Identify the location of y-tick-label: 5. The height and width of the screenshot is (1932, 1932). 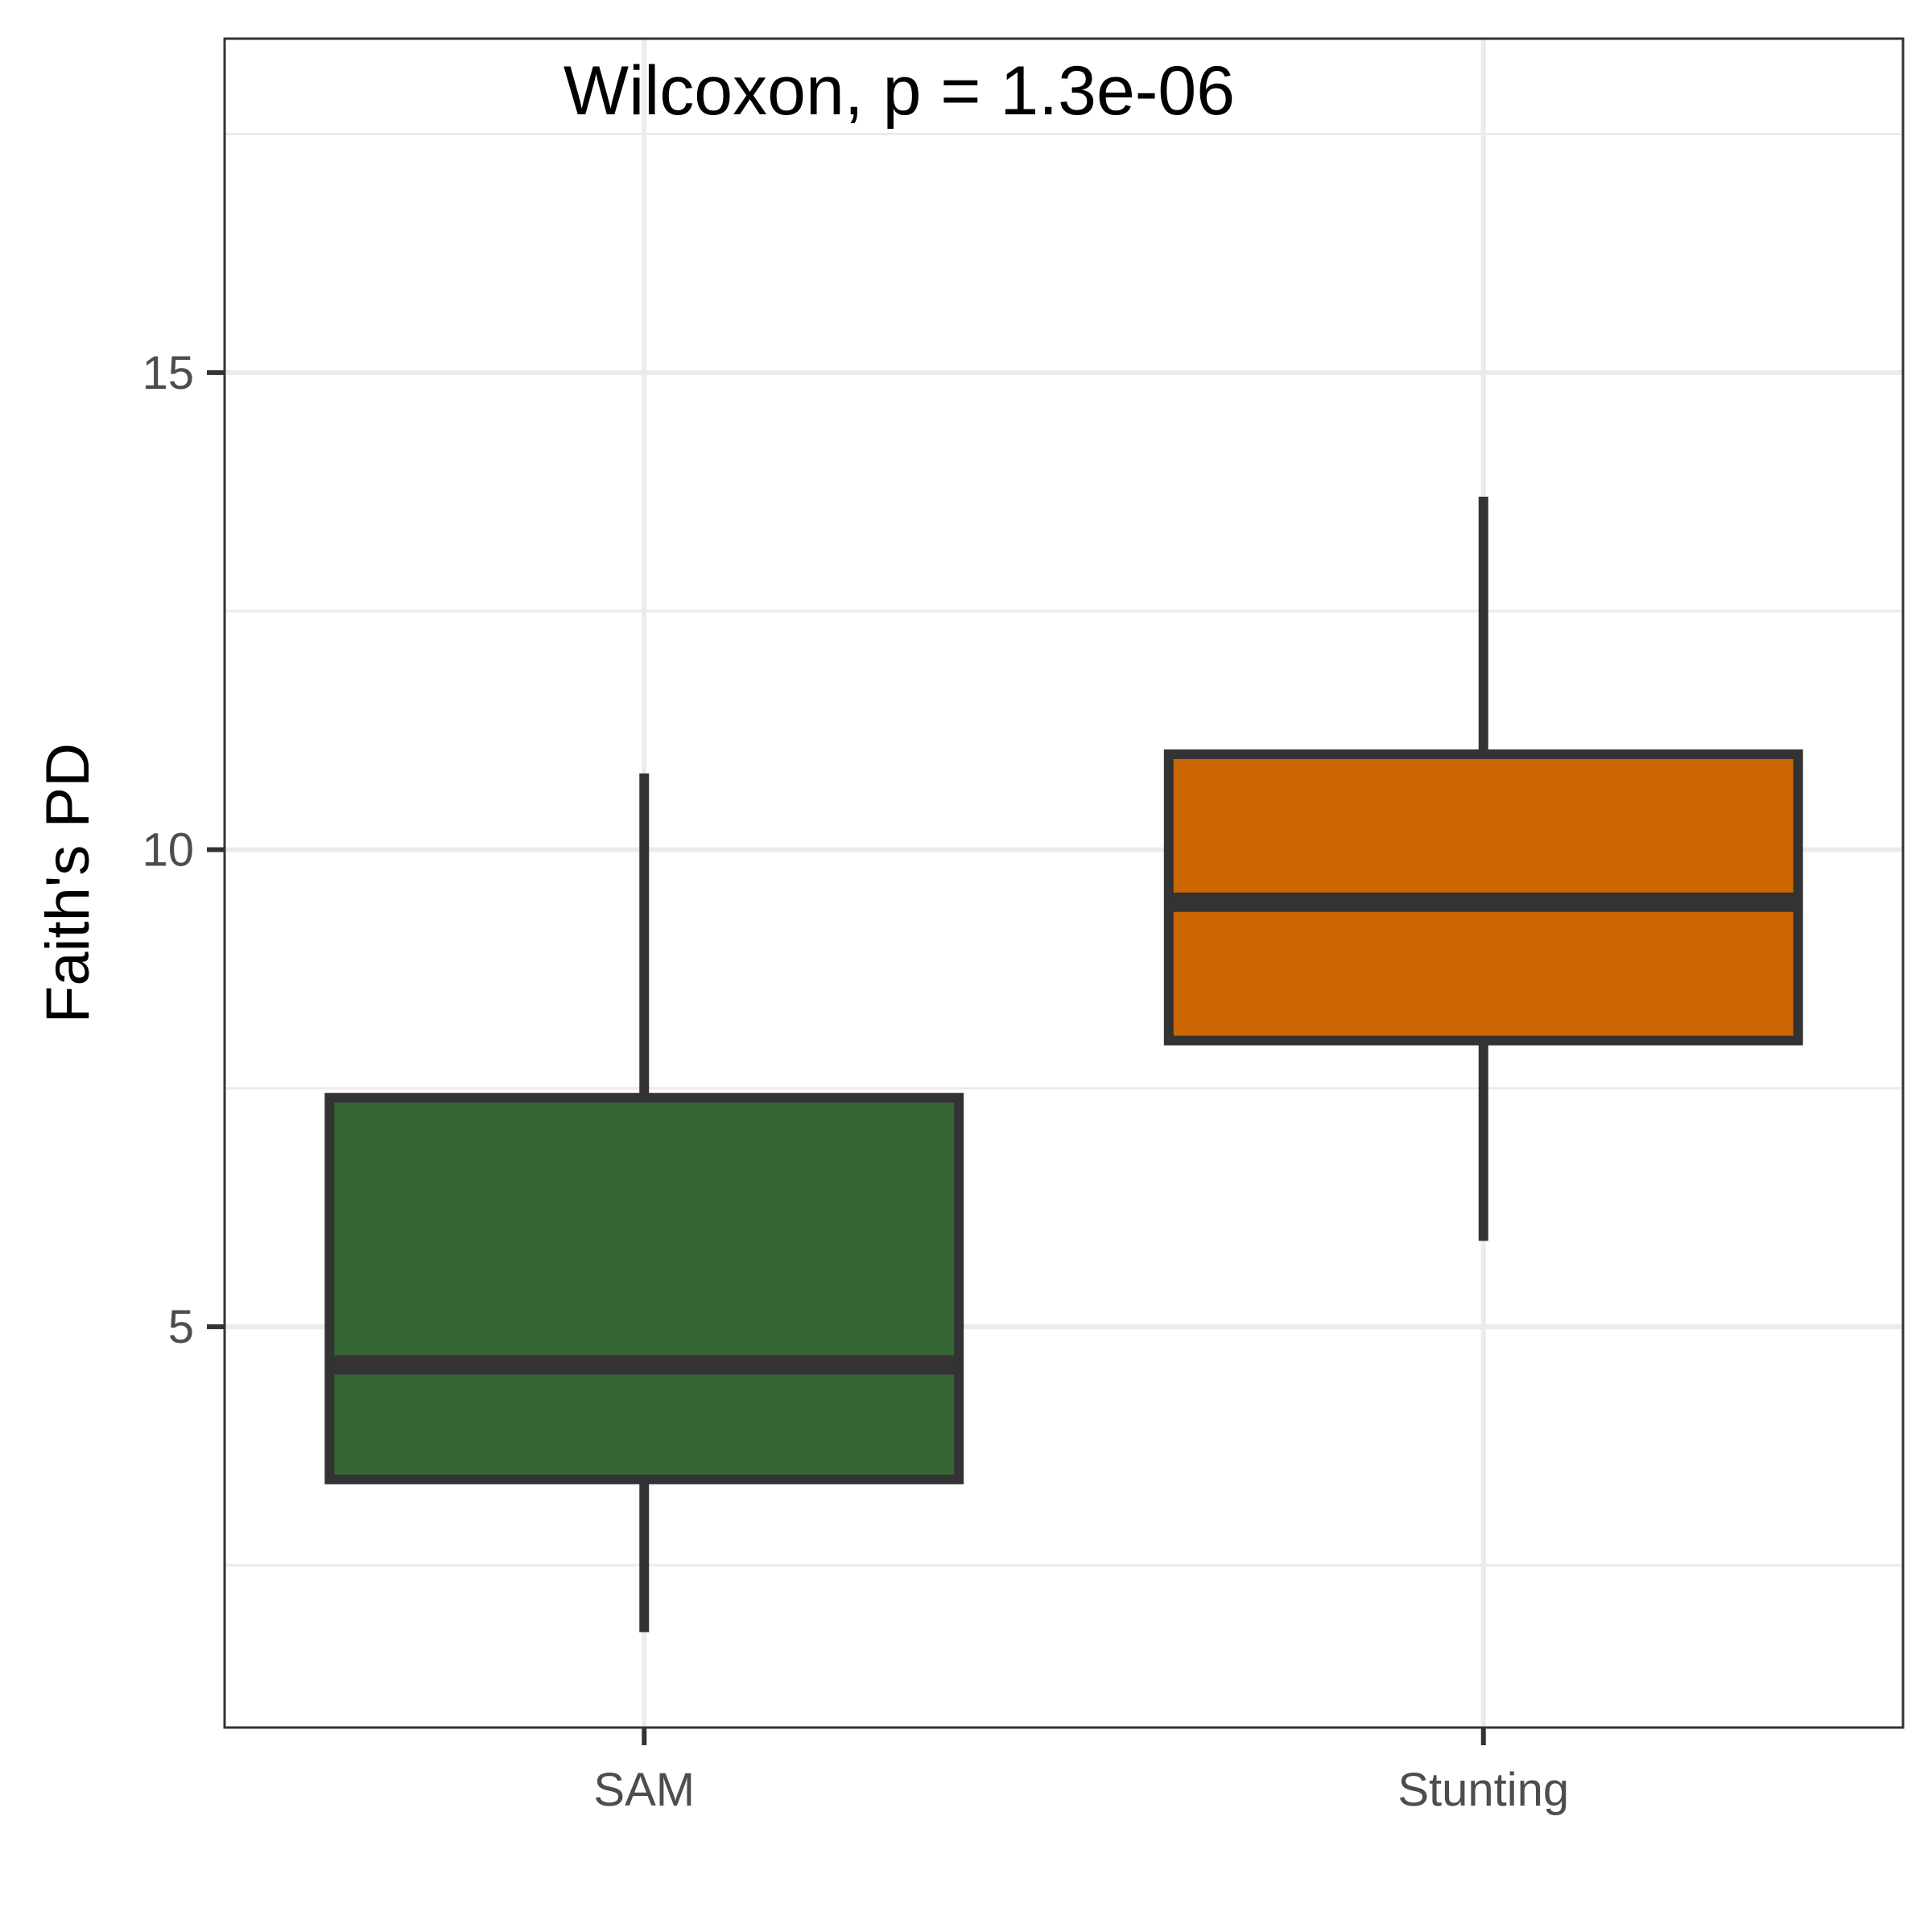
(181, 1327).